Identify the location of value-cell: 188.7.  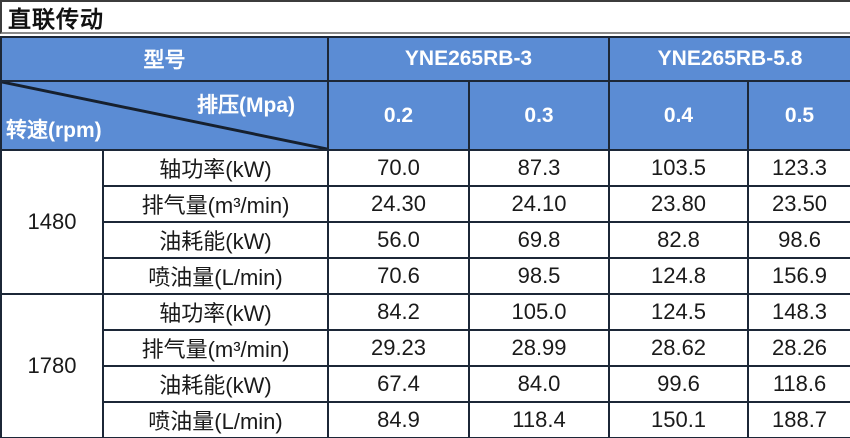
(798, 419).